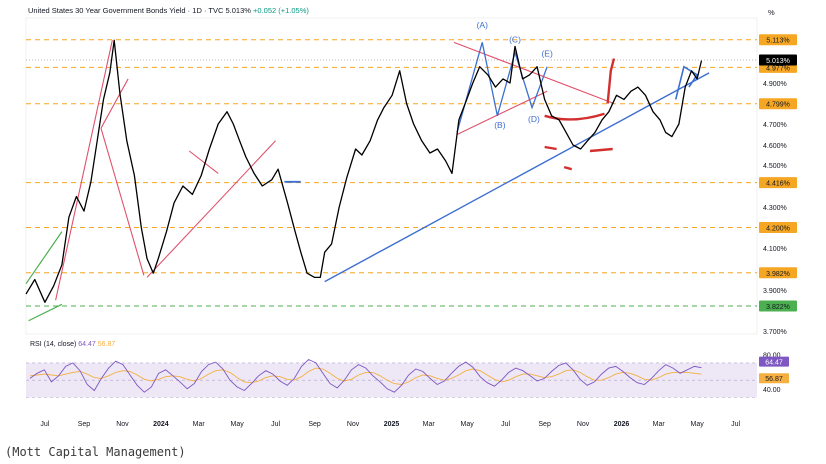  I want to click on wave-label-0: (A), so click(483, 25).